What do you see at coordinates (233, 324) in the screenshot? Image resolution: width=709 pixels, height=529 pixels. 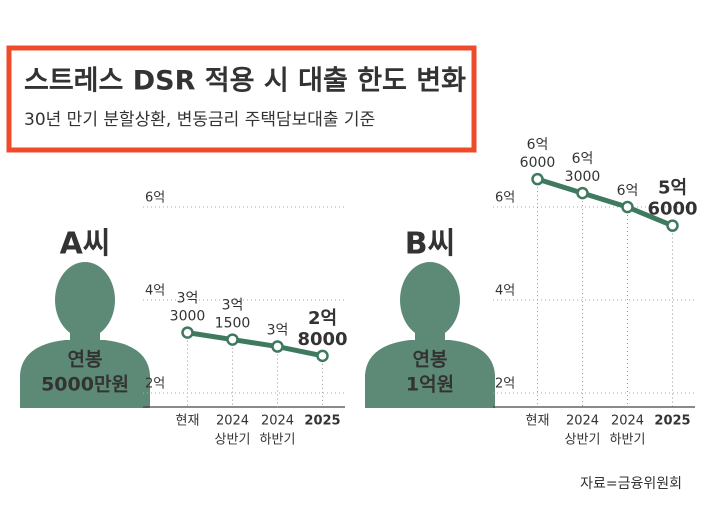 I see `value-label: 1500` at bounding box center [233, 324].